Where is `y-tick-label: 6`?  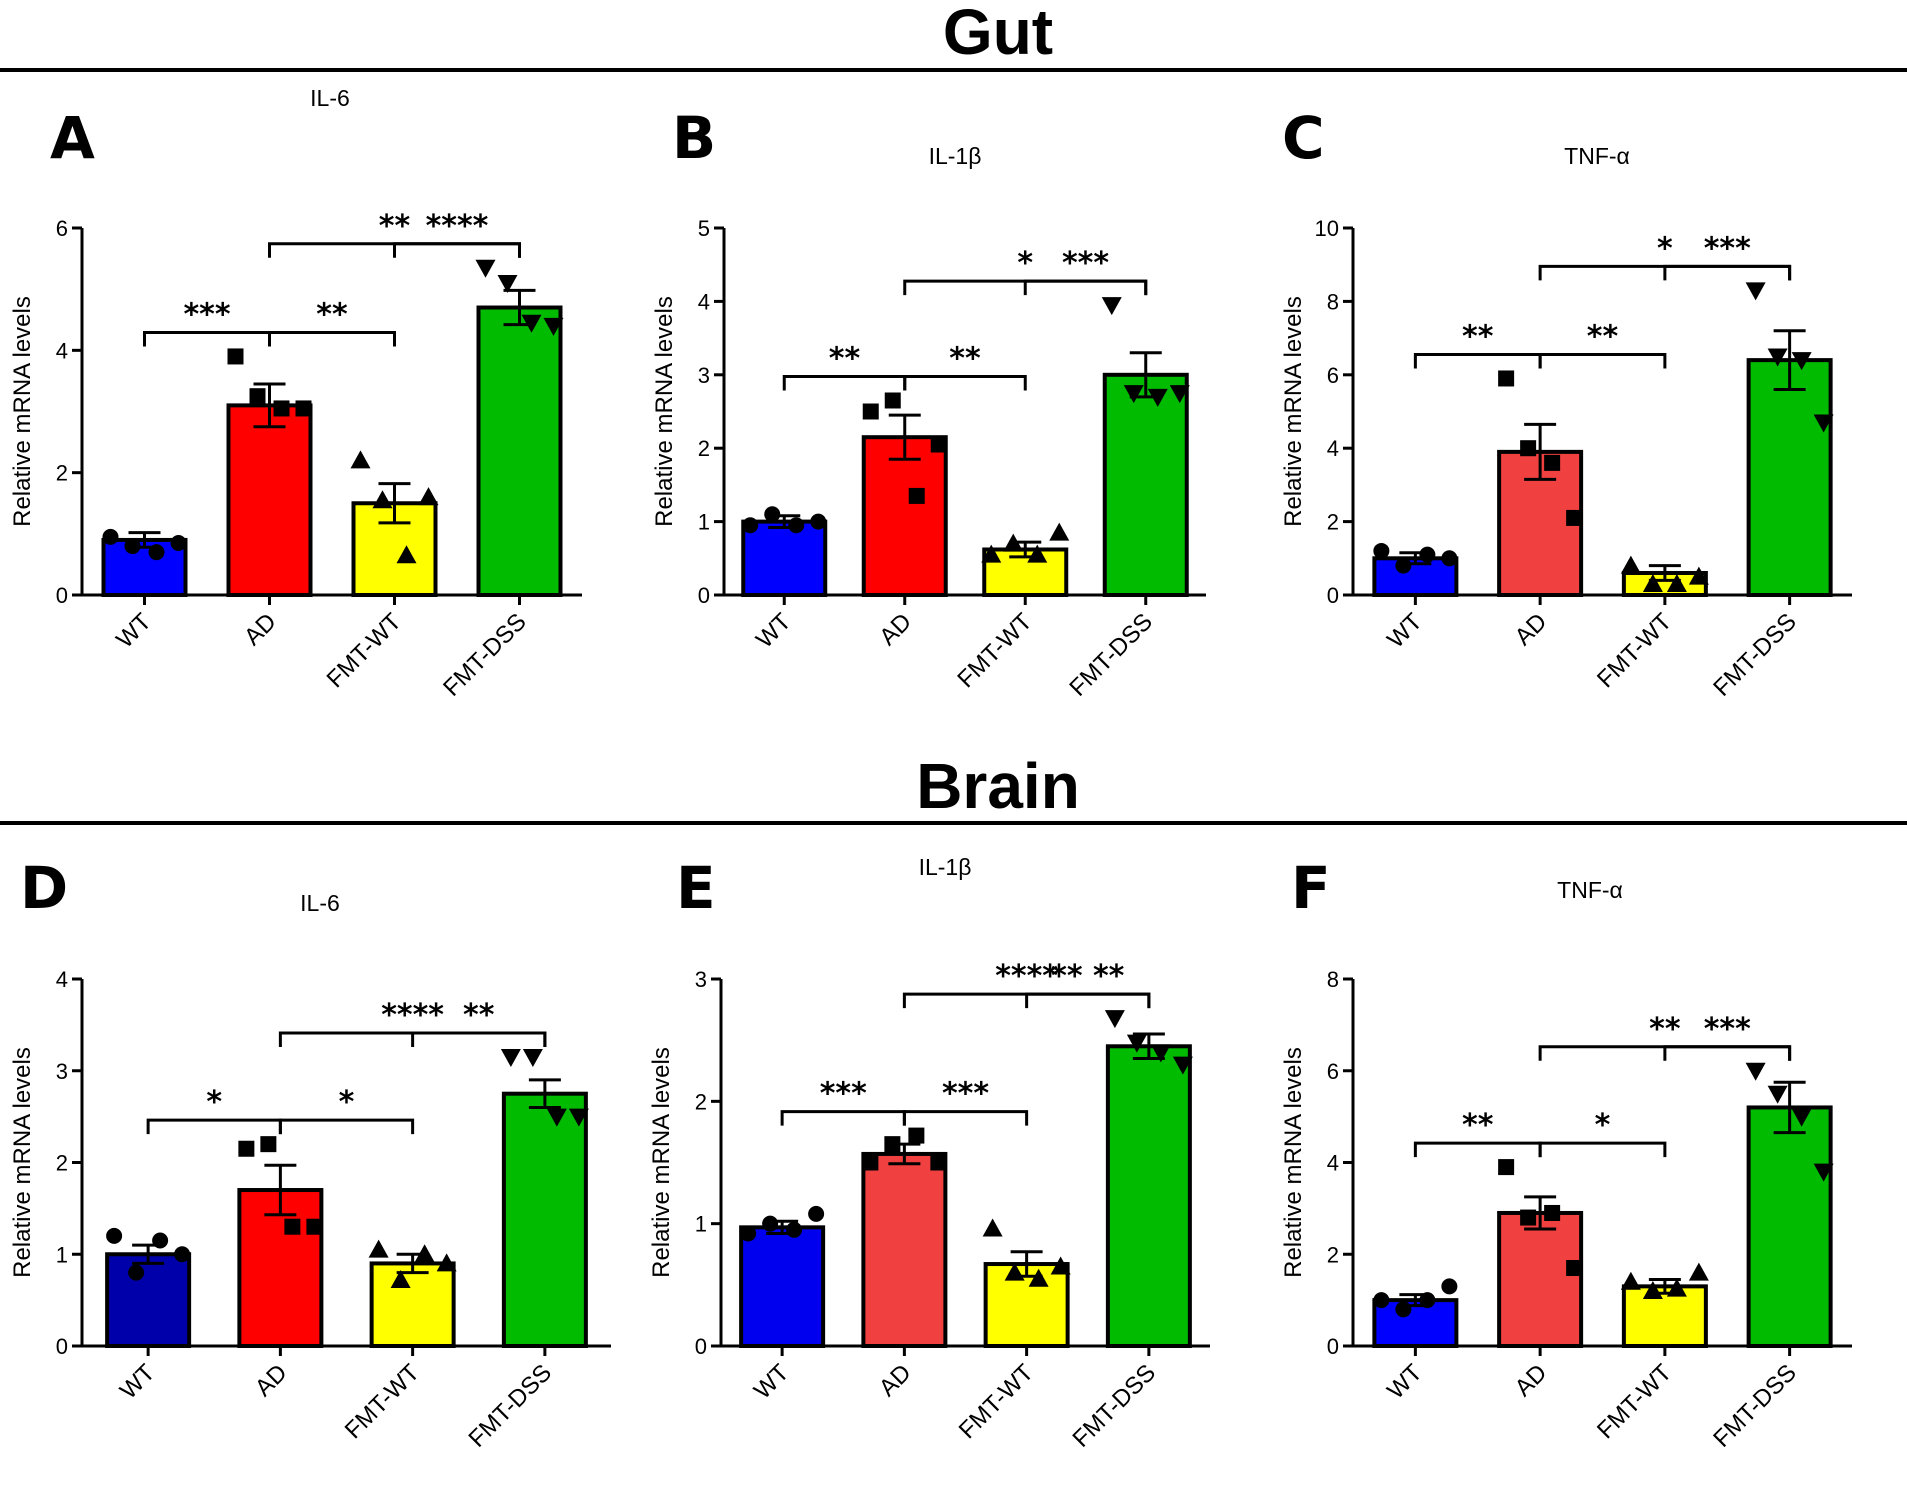 y-tick-label: 6 is located at coordinates (1333, 375).